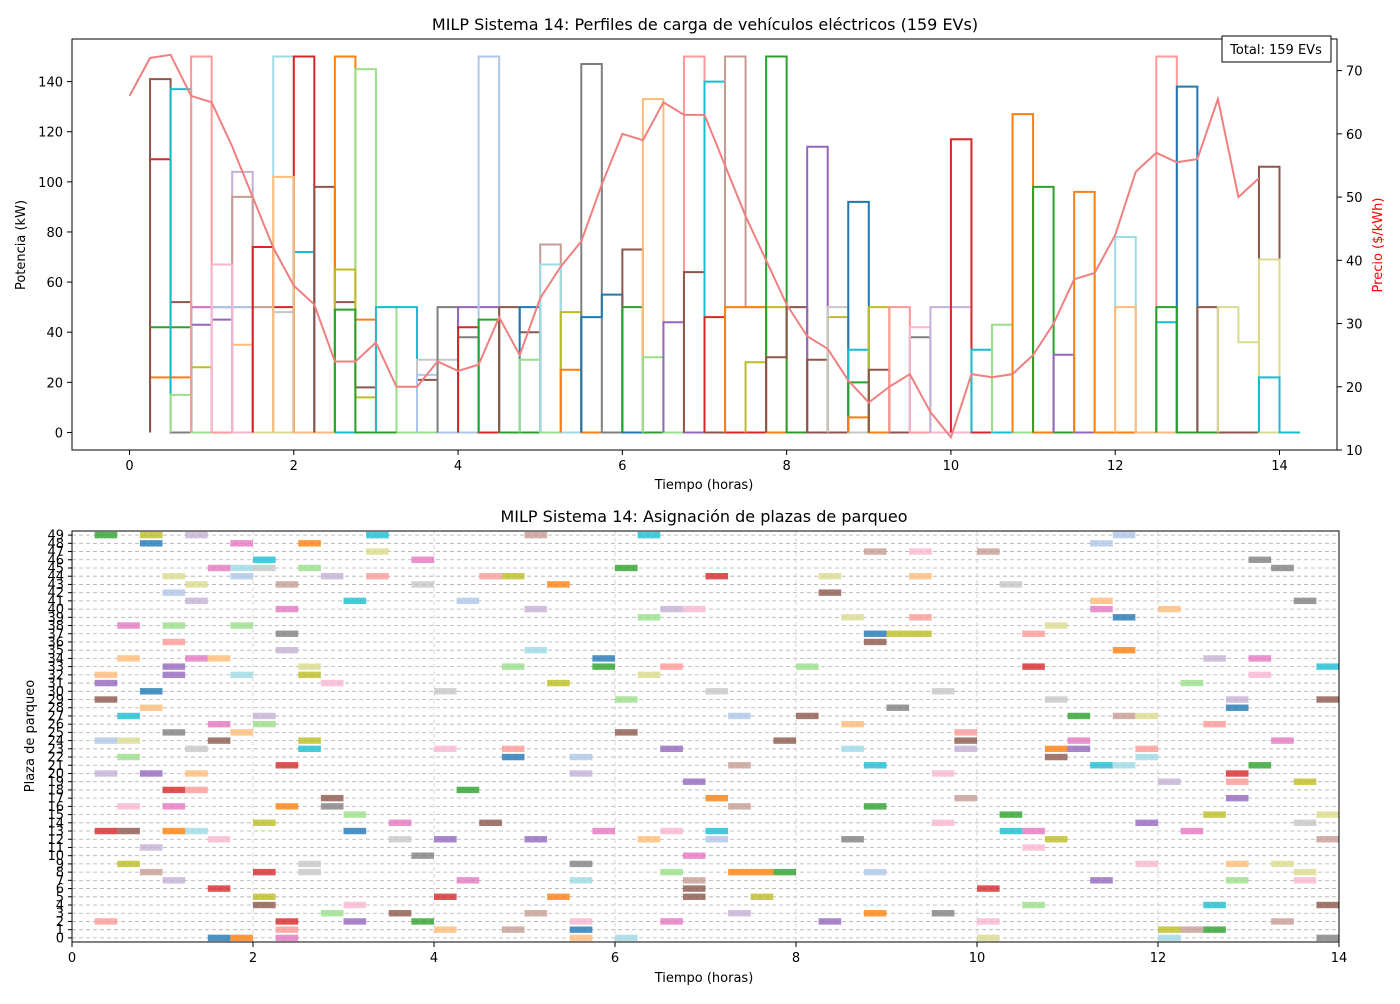 This screenshot has height=1004, width=1400. Describe the element at coordinates (1354, 198) in the screenshot. I see `y2-tick-label: 50` at that location.